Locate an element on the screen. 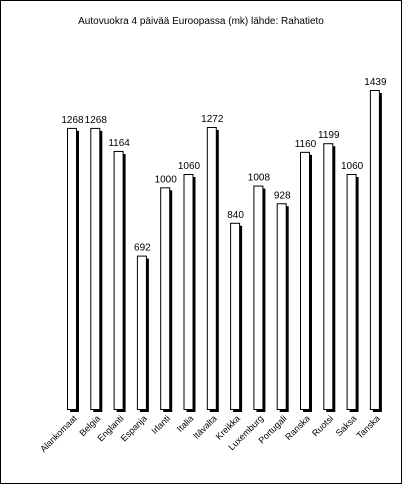  value-label: 928 is located at coordinates (282, 195).